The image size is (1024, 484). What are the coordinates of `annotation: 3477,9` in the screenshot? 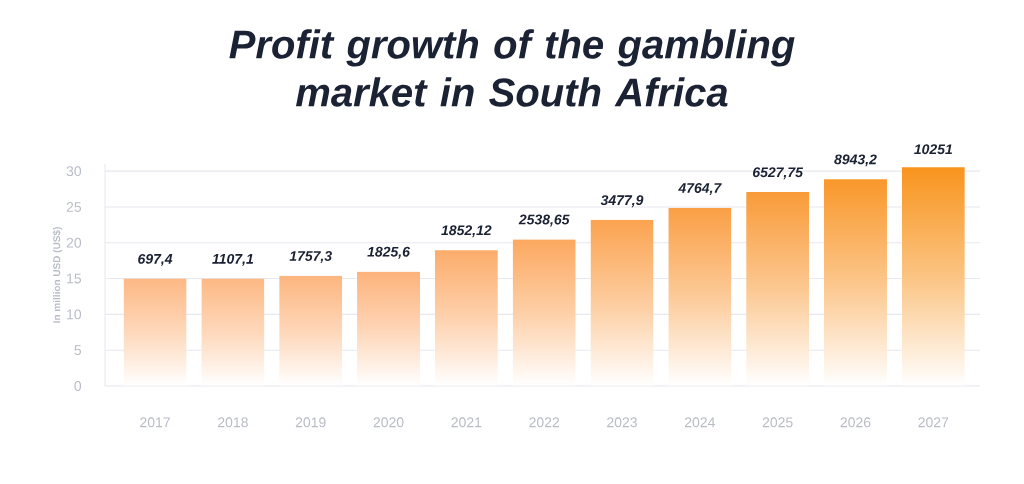 It's located at (622, 201).